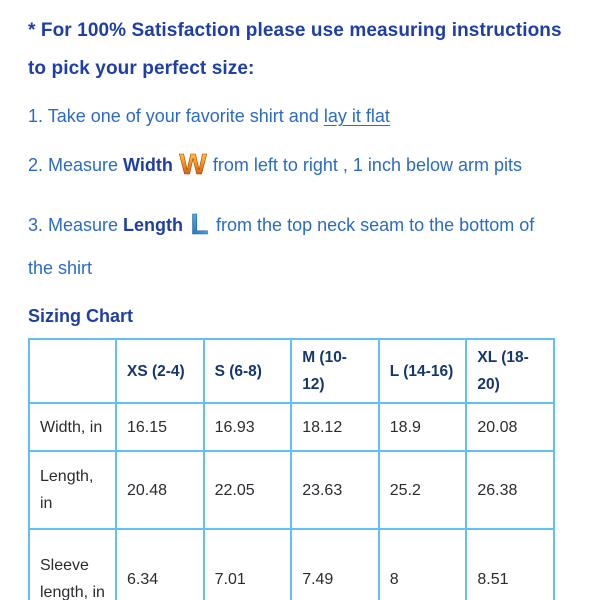 The width and height of the screenshot is (600, 600). Describe the element at coordinates (193, 165) in the screenshot. I see `svg-text: W` at that location.